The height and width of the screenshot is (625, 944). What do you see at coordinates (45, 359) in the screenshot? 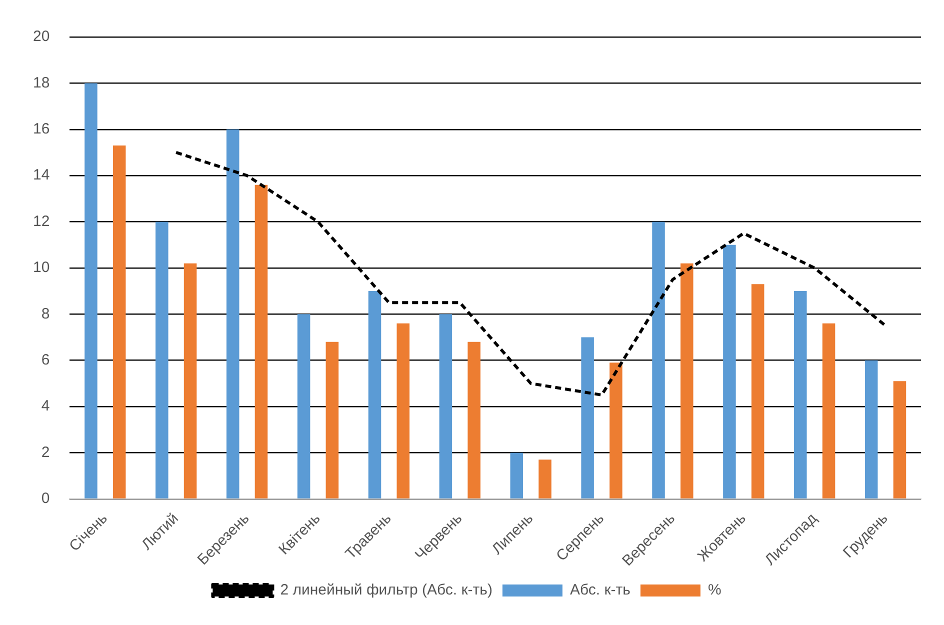
I see `y-tick-label: 6` at bounding box center [45, 359].